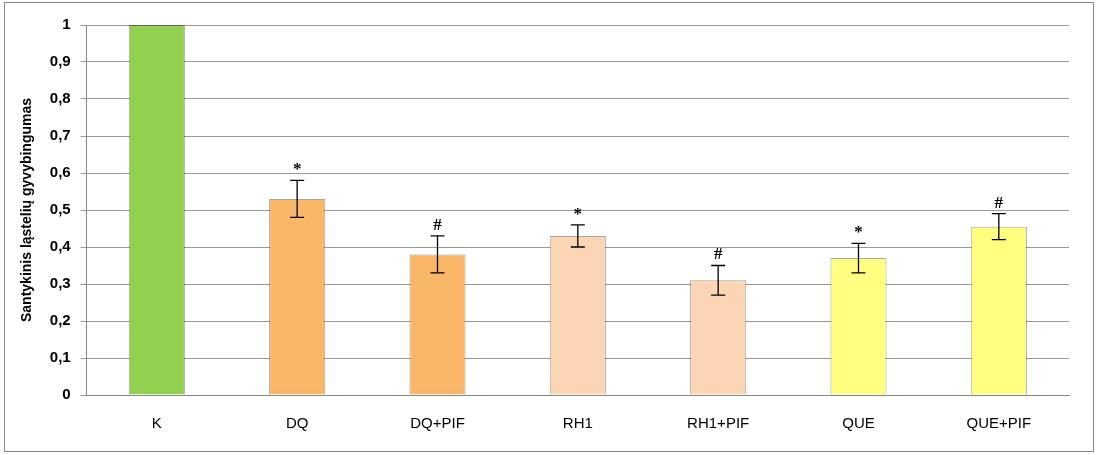 The height and width of the screenshot is (455, 1096). I want to click on x-tick-label: RH1, so click(577, 423).